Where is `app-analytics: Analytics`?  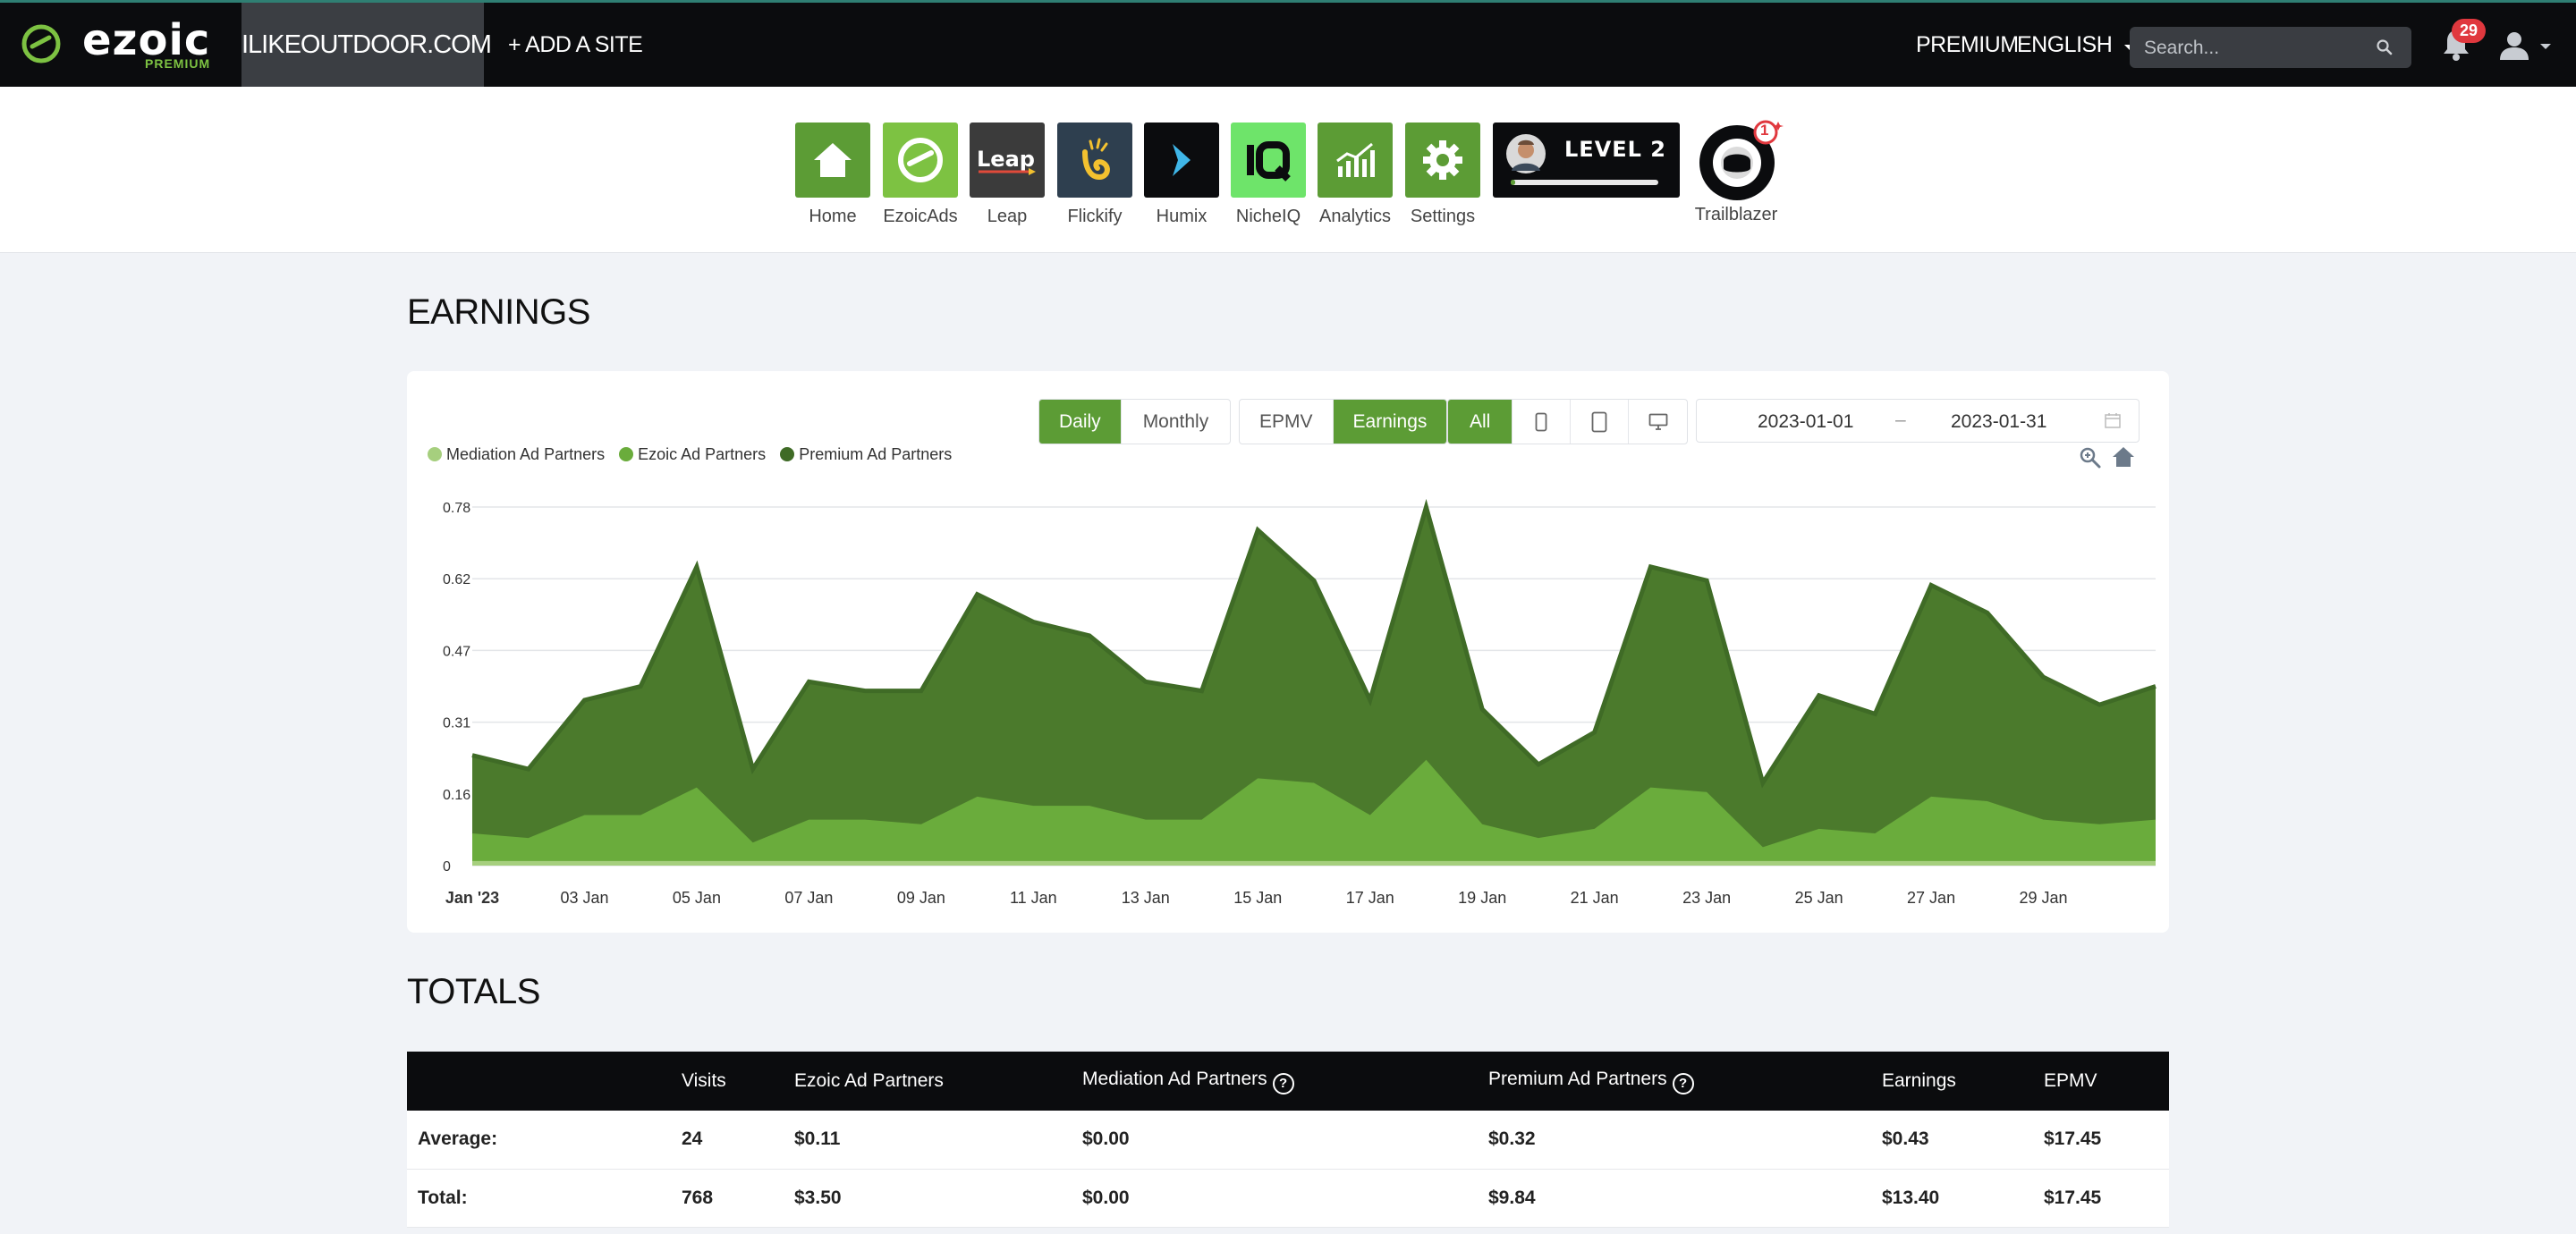
app-analytics: Analytics is located at coordinates (1355, 175).